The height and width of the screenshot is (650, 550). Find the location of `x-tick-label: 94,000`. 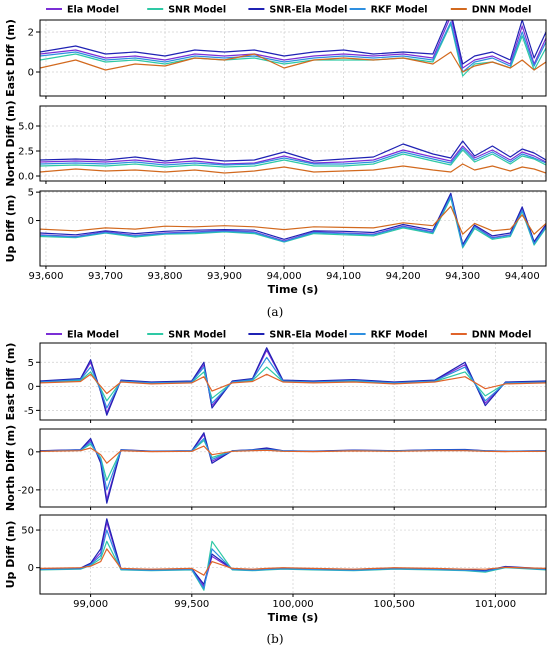

x-tick-label: 94,000 is located at coordinates (284, 276).